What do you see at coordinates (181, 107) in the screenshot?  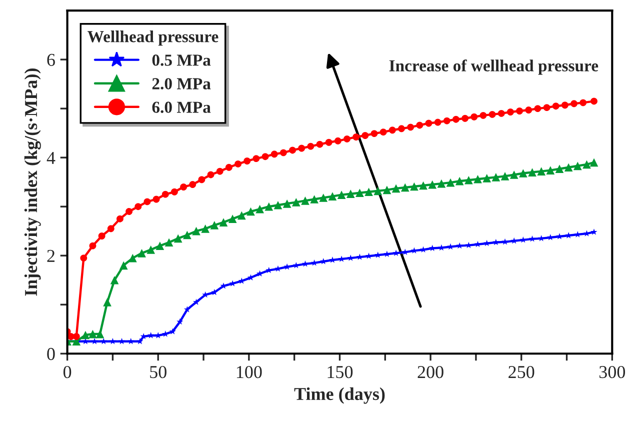 I see `legend-label: 6.0 MPa` at bounding box center [181, 107].